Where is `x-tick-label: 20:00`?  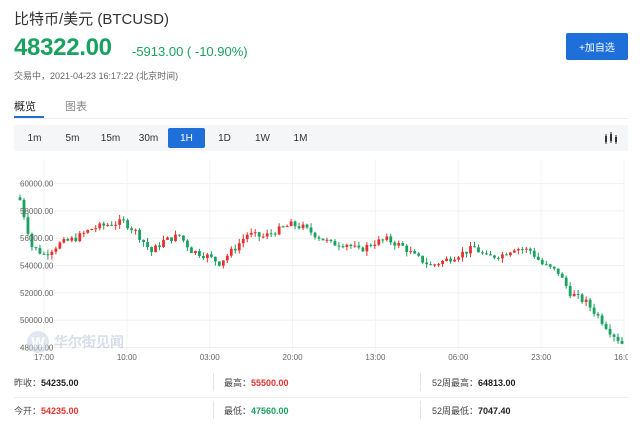
x-tick-label: 20:00 is located at coordinates (293, 357).